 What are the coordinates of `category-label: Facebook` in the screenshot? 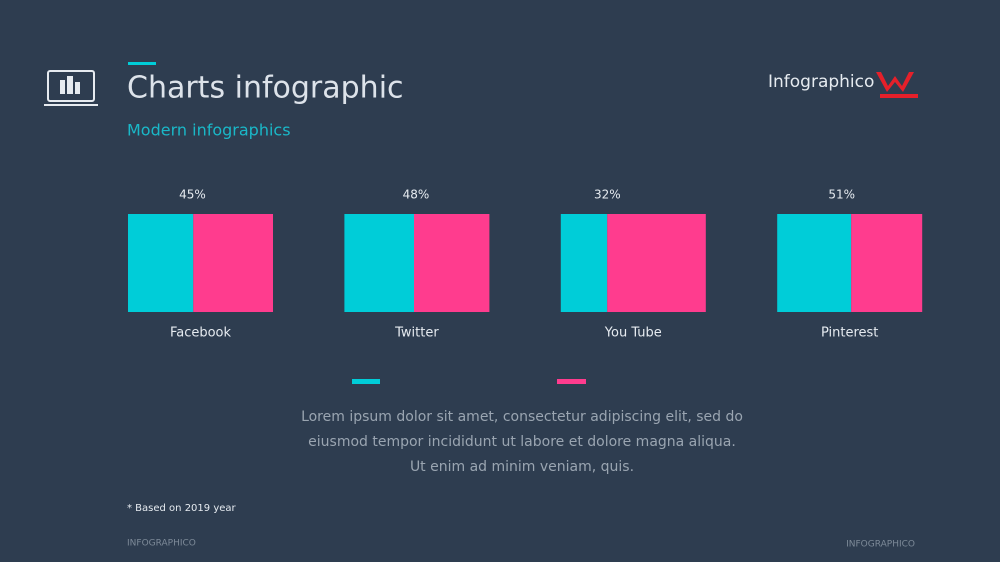 It's located at (201, 333).